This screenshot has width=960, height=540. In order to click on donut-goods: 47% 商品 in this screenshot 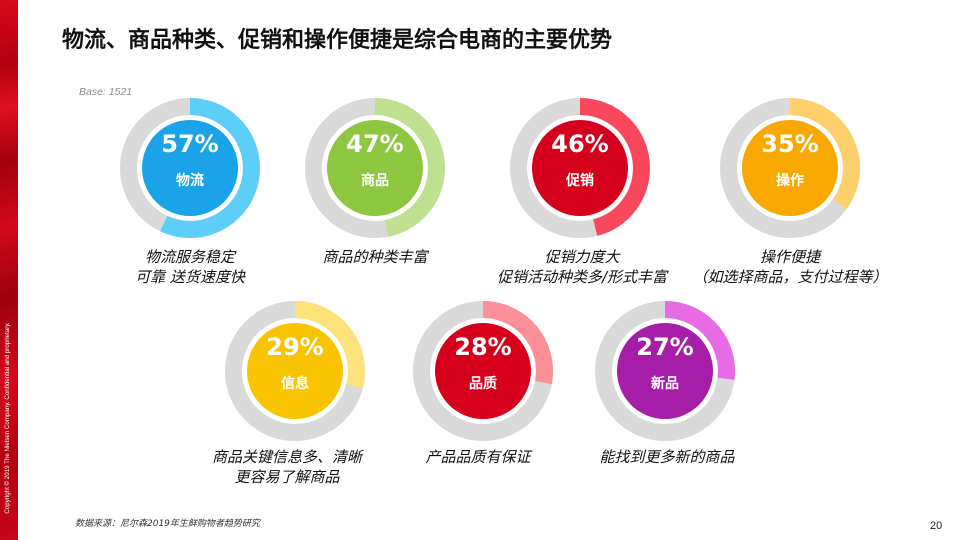, I will do `click(375, 168)`.